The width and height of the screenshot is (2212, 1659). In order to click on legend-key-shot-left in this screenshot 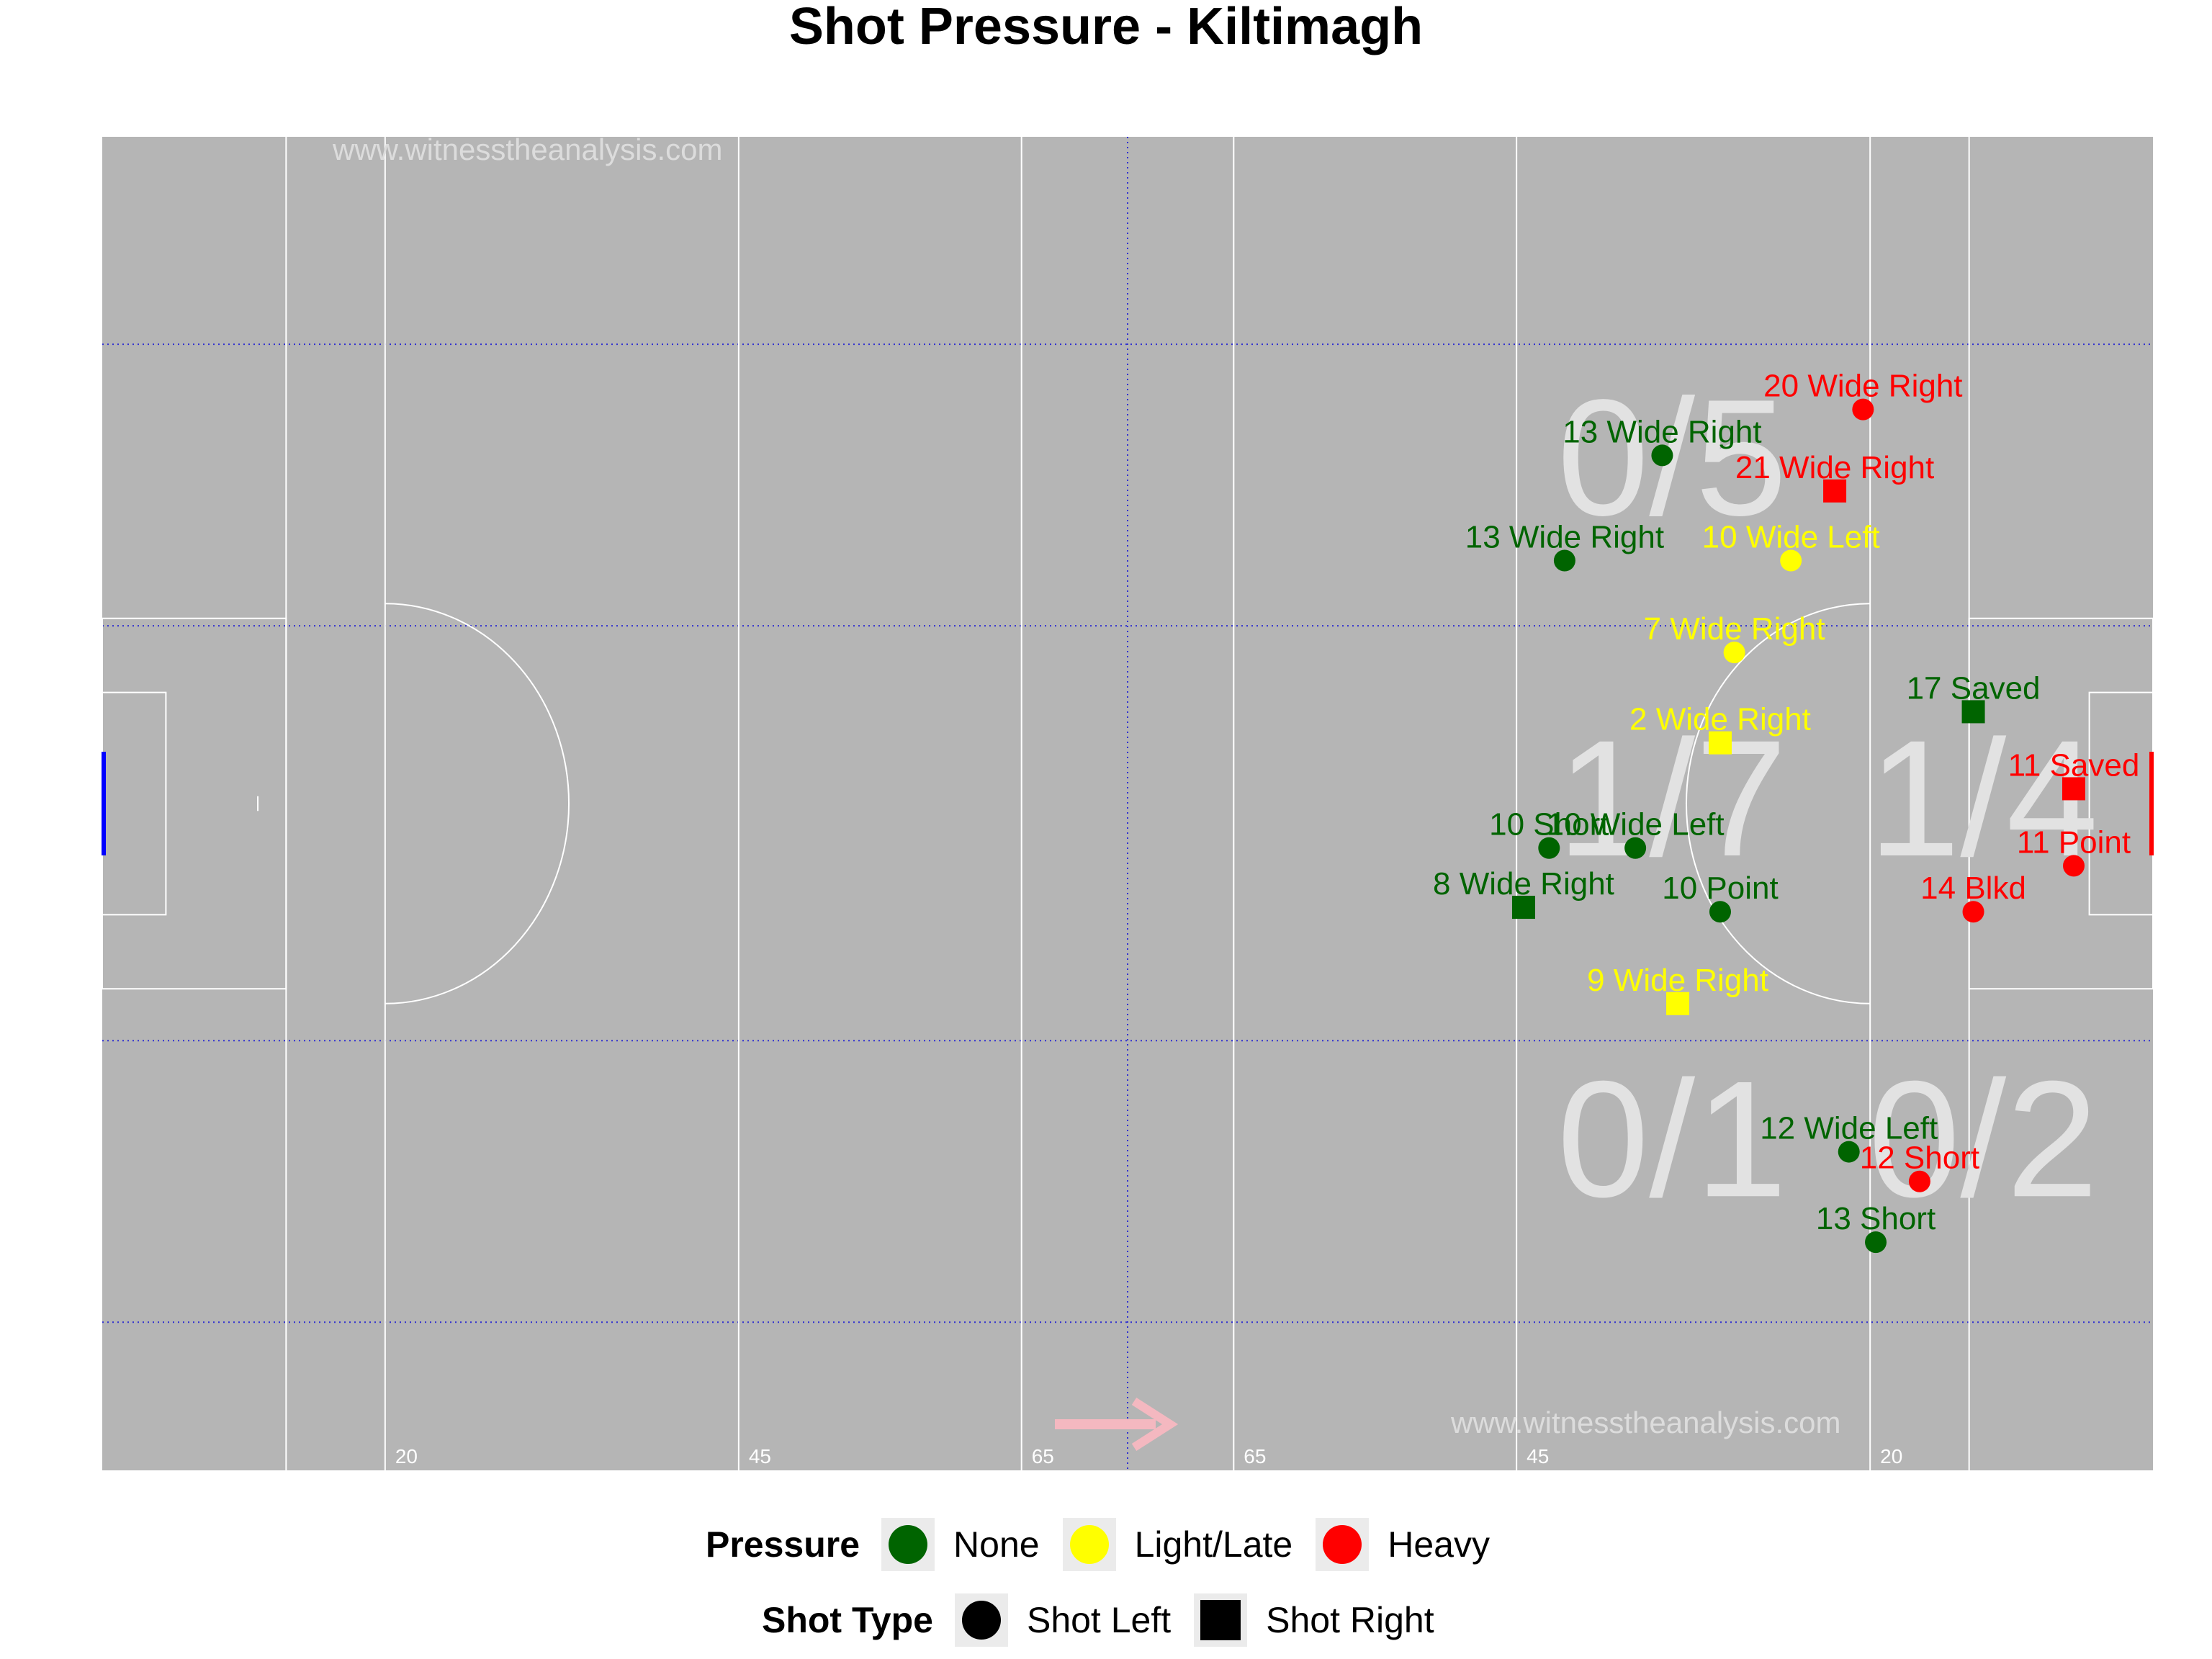, I will do `click(981, 1620)`.